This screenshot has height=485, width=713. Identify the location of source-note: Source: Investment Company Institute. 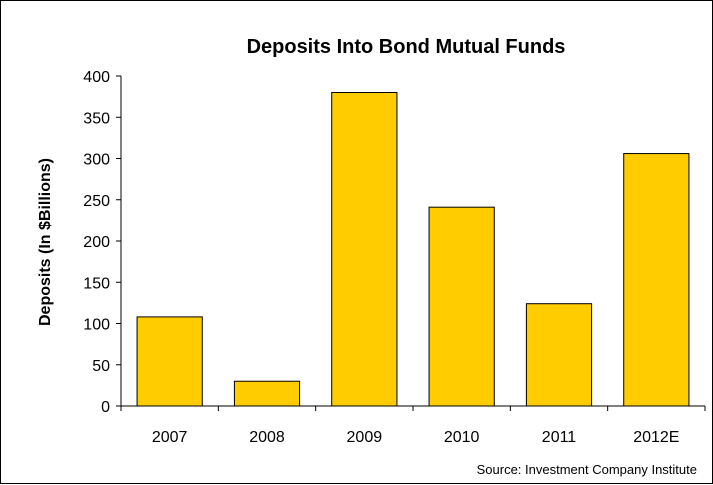
(587, 469).